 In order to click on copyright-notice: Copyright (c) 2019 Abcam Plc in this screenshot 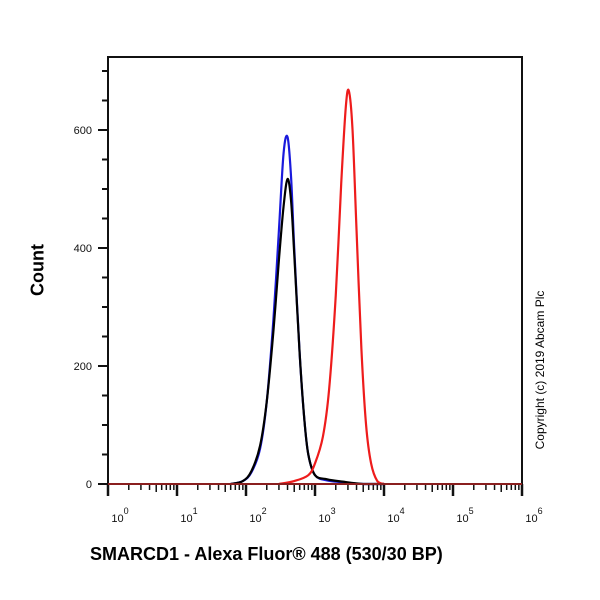, I will do `click(540, 370)`.